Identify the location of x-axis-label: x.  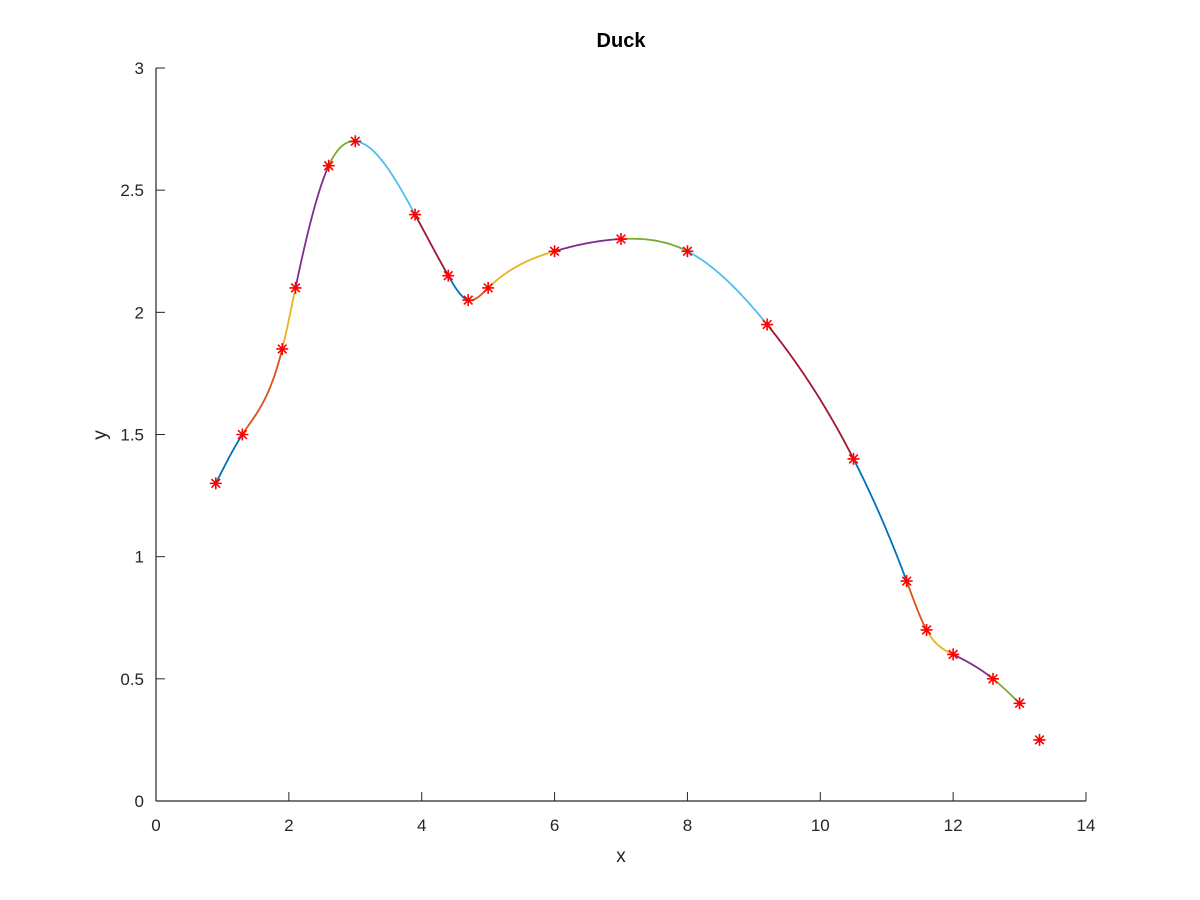
(621, 856).